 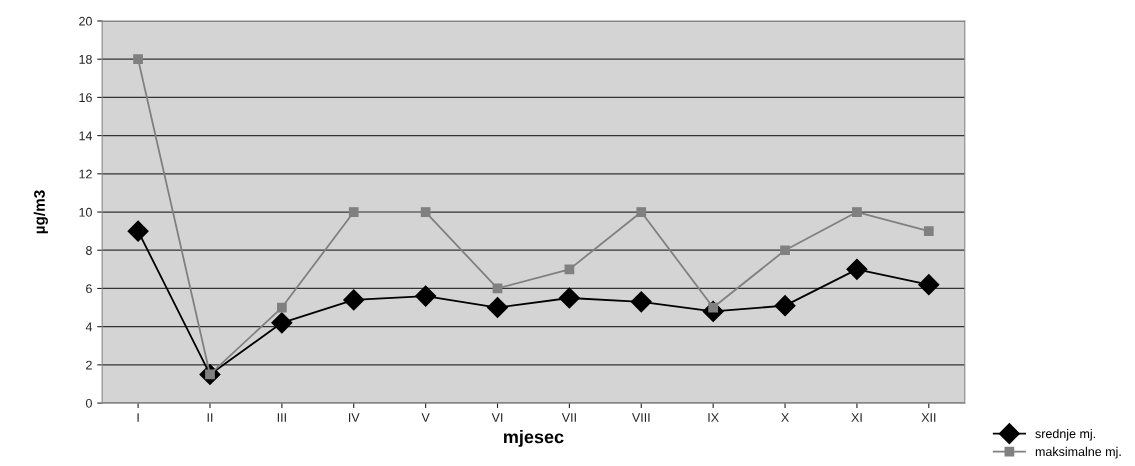 I want to click on x-tick-label: IX, so click(x=713, y=417).